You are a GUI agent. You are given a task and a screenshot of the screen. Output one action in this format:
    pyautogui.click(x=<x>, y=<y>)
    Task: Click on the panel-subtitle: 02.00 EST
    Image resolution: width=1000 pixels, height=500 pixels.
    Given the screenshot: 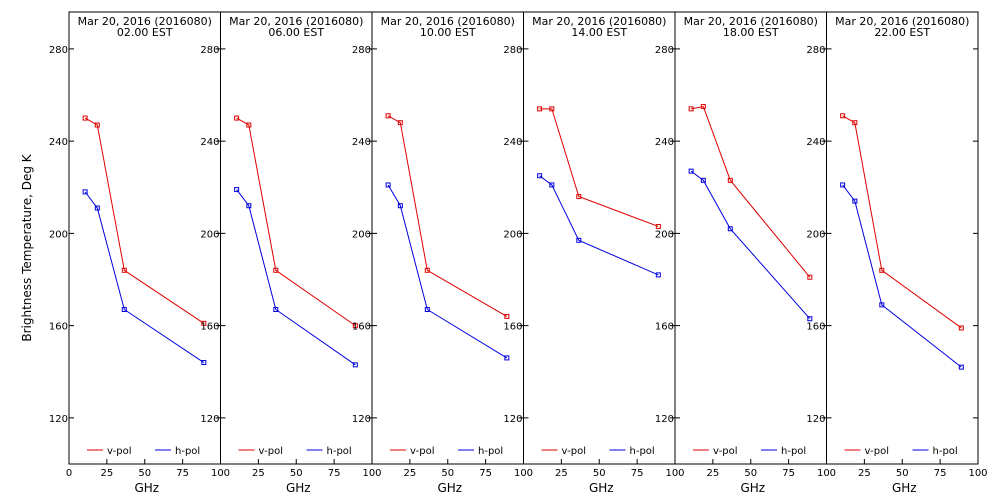 What is the action you would take?
    pyautogui.click(x=145, y=32)
    